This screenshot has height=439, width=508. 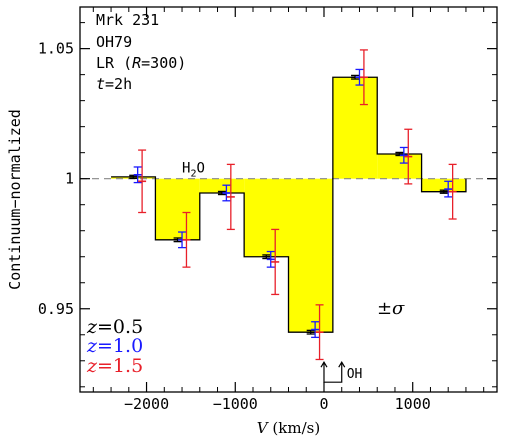 I want to click on legend: z=0.5z=1.0z=1.5, so click(x=114, y=346).